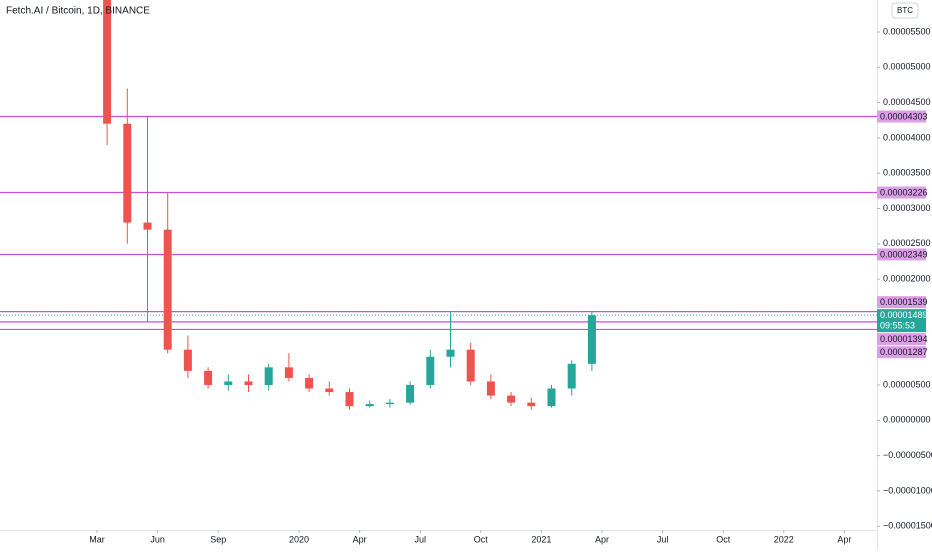 The height and width of the screenshot is (555, 932). I want to click on x-tick-label: 2022, so click(784, 539).